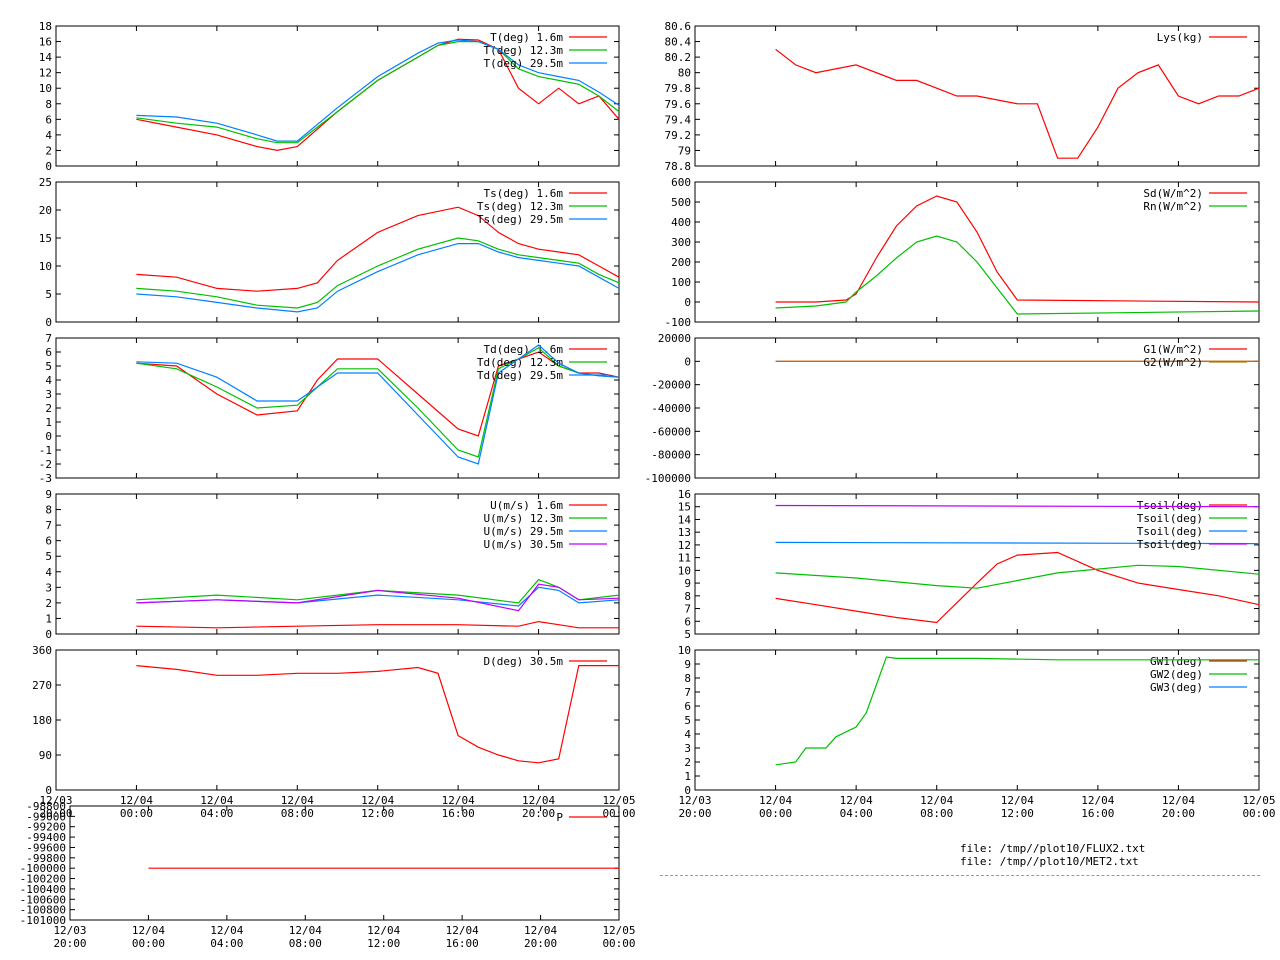 This screenshot has width=1280, height=960. Describe the element at coordinates (524, 349) in the screenshot. I see `legend-label: Td(deg) 1.6m` at that location.